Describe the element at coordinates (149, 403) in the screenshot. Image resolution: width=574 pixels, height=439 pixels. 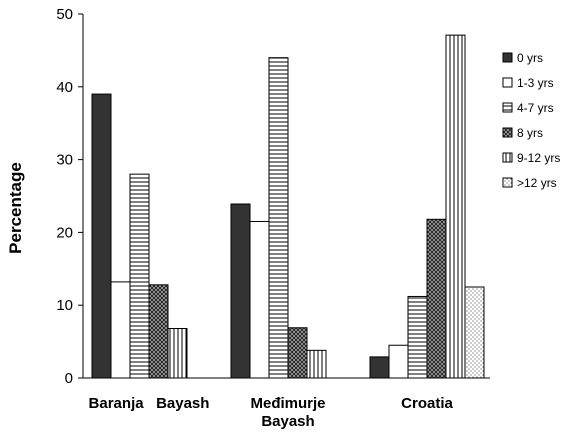
I see `category-label: Baranja Bayash` at that location.